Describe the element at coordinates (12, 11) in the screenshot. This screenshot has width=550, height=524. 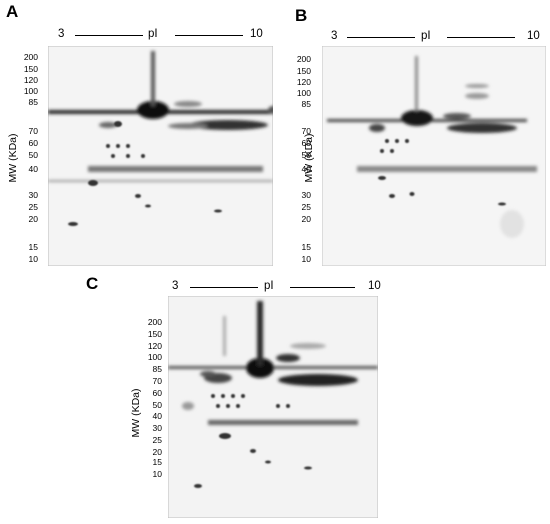
I see `panel-label: A` at that location.